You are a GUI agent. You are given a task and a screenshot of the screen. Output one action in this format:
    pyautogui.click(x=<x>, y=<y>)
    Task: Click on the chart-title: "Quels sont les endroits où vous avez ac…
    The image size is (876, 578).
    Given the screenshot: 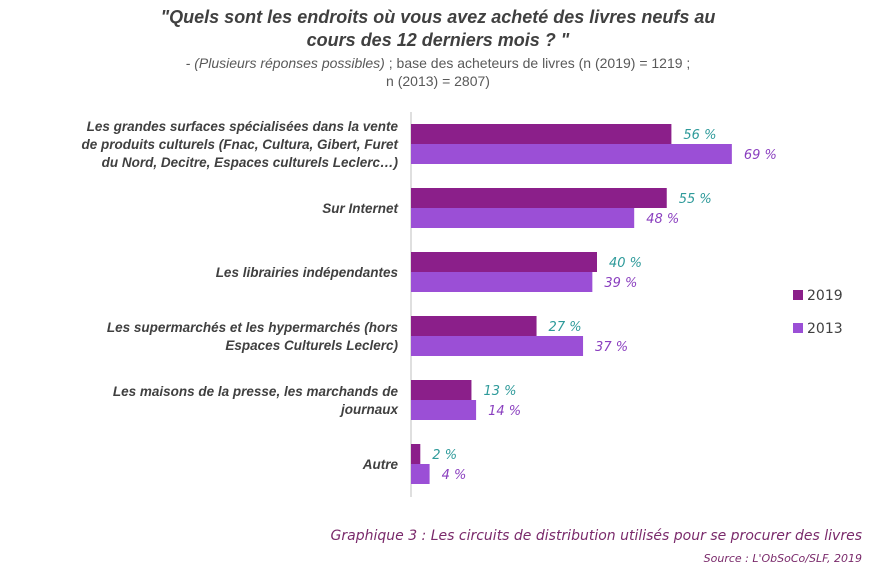 What is the action you would take?
    pyautogui.click(x=438, y=29)
    